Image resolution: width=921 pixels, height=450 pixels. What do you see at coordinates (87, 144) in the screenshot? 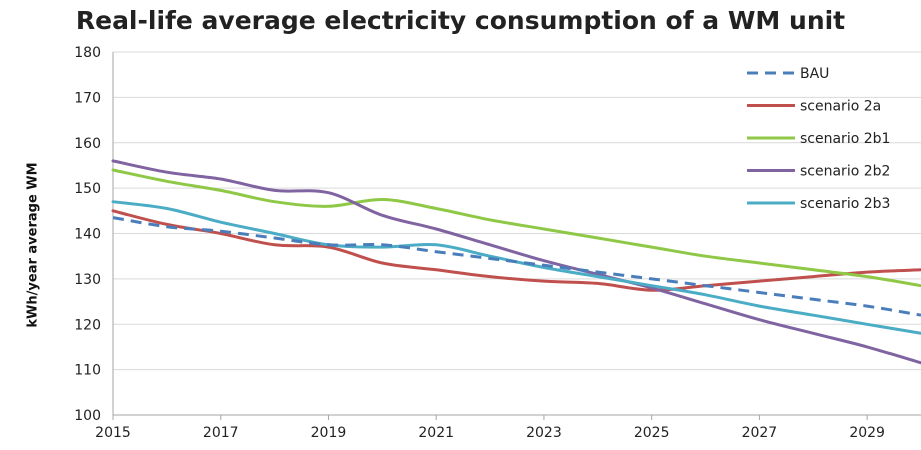
I see `y-tick-label: 160` at bounding box center [87, 144].